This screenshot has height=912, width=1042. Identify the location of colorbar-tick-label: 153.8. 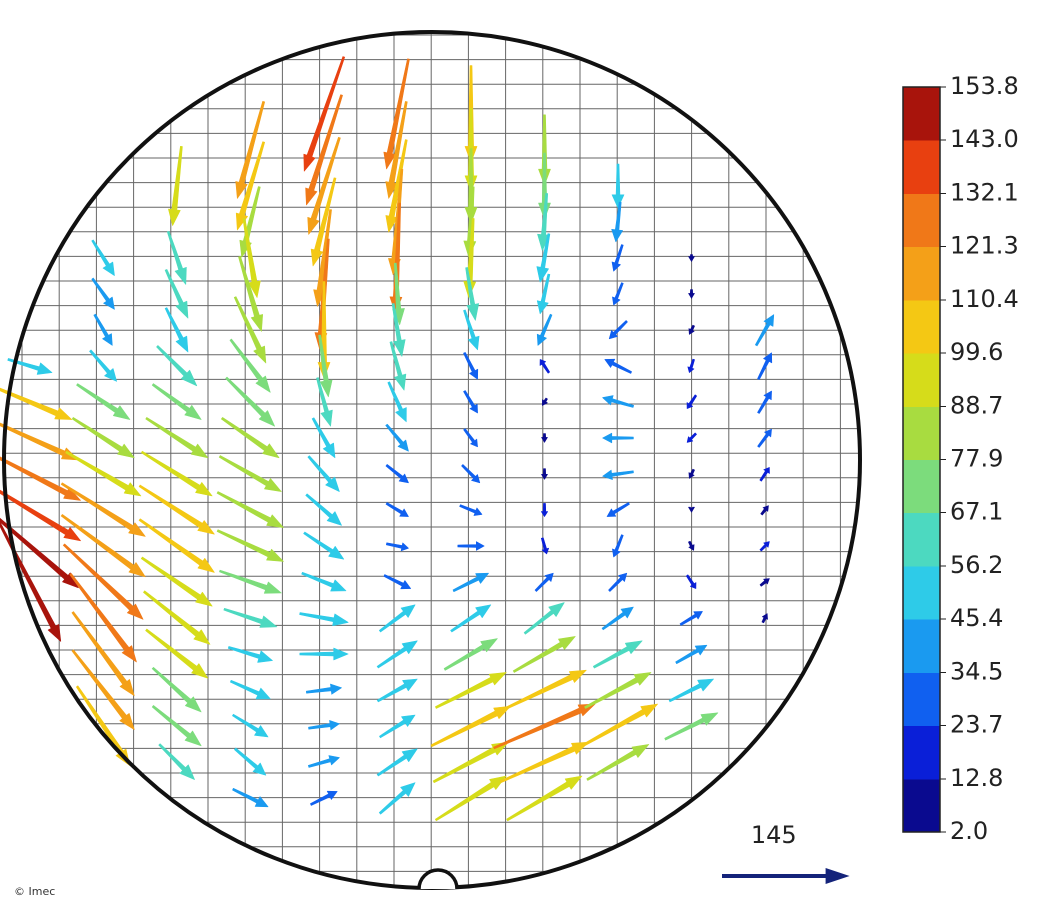
(984, 86).